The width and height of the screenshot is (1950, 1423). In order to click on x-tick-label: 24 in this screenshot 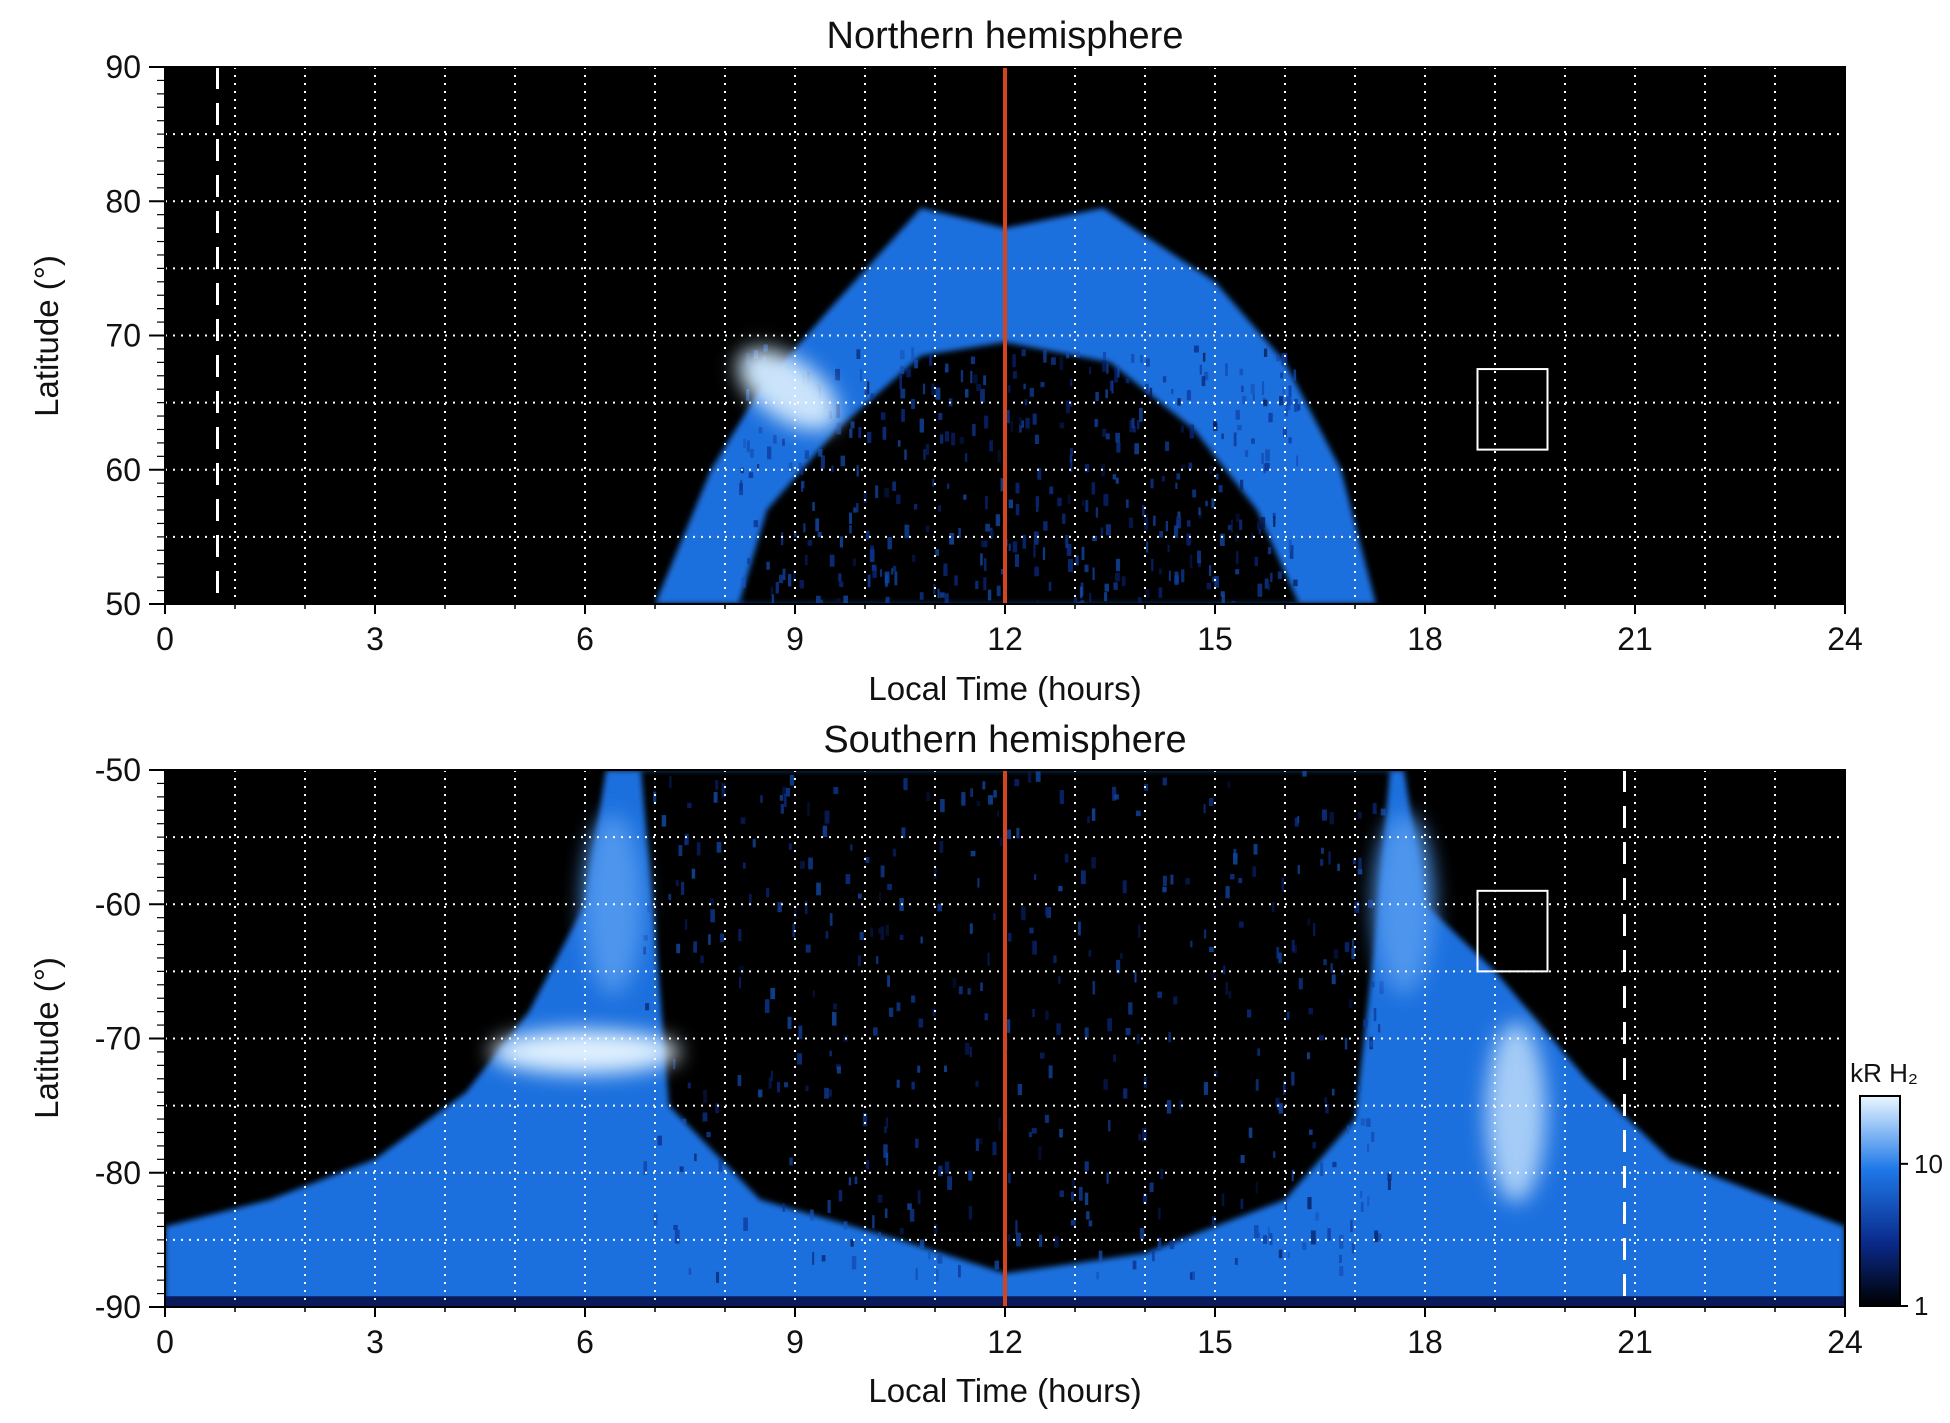, I will do `click(1845, 1342)`.